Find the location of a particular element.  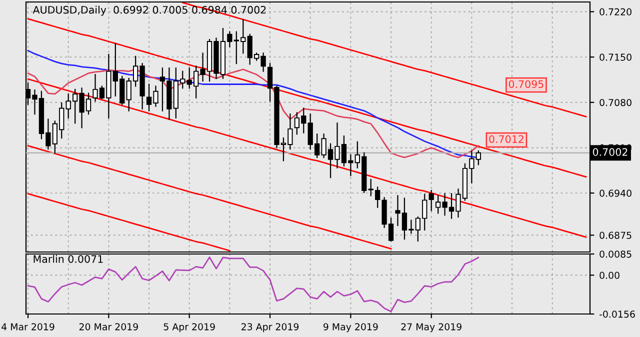

chart-title: Marlin 0.0071 is located at coordinates (68, 258).